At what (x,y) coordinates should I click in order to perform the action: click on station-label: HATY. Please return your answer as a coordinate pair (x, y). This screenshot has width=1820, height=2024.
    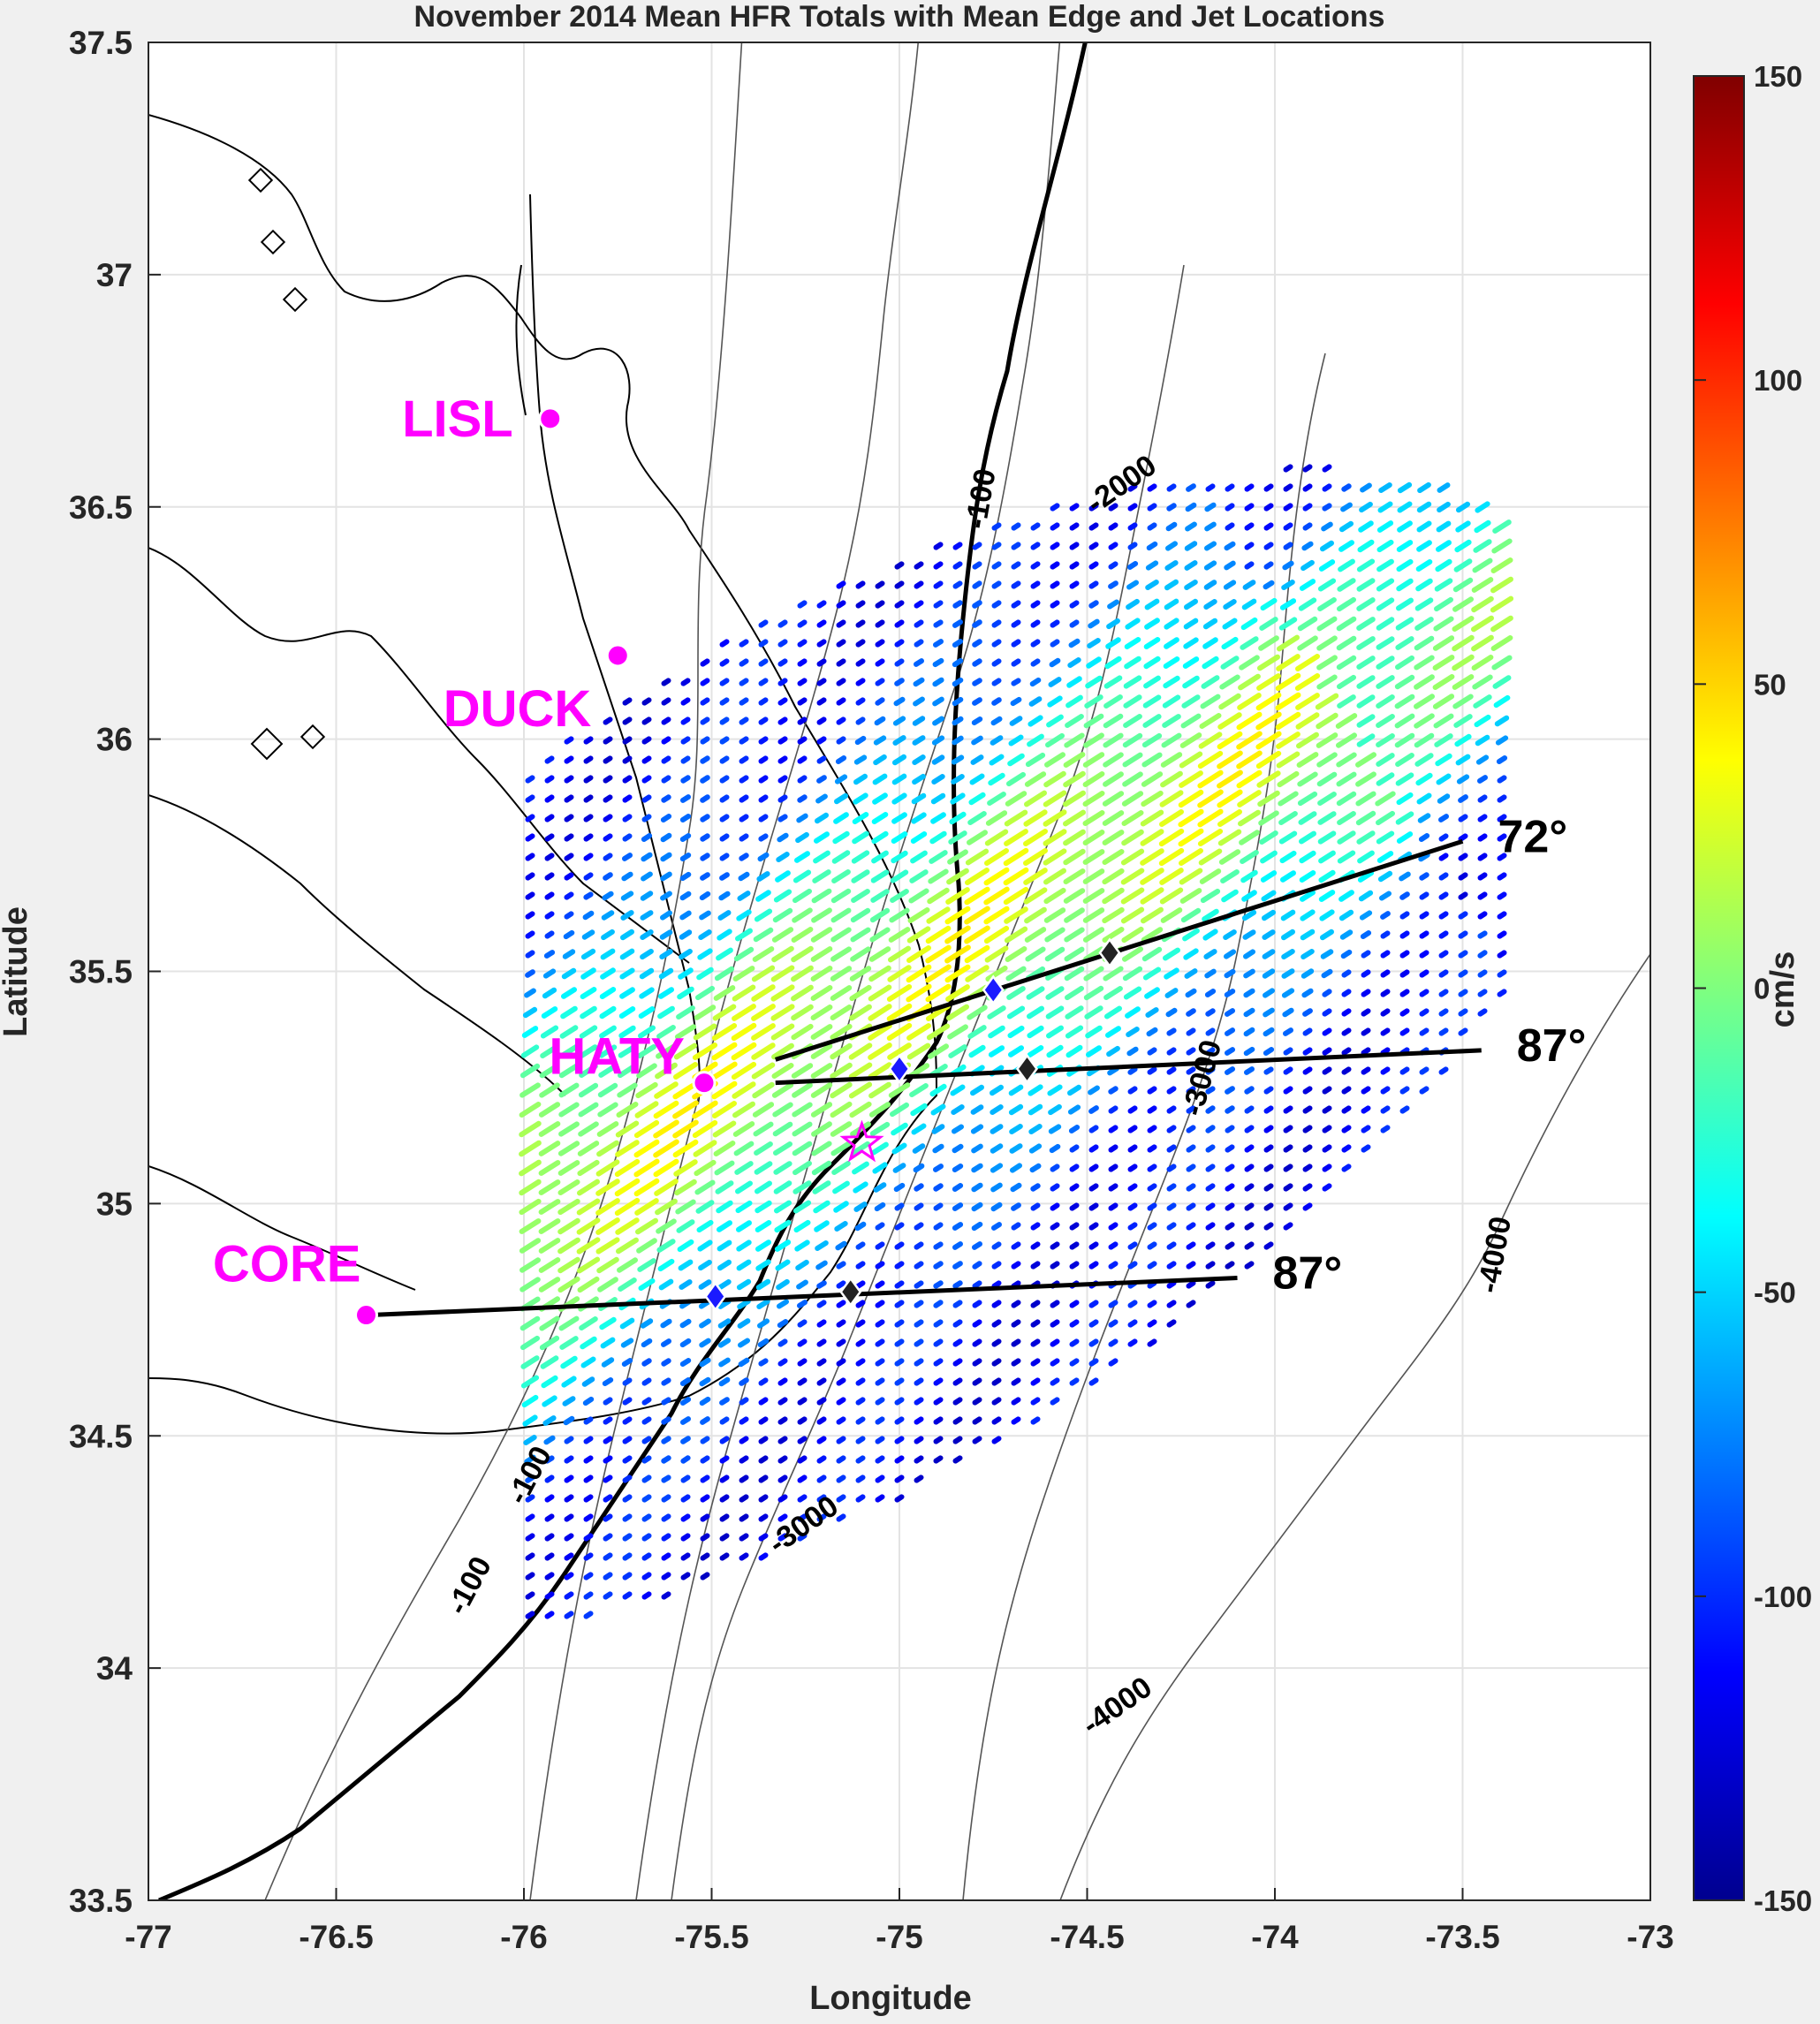
    Looking at the image, I should click on (617, 1057).